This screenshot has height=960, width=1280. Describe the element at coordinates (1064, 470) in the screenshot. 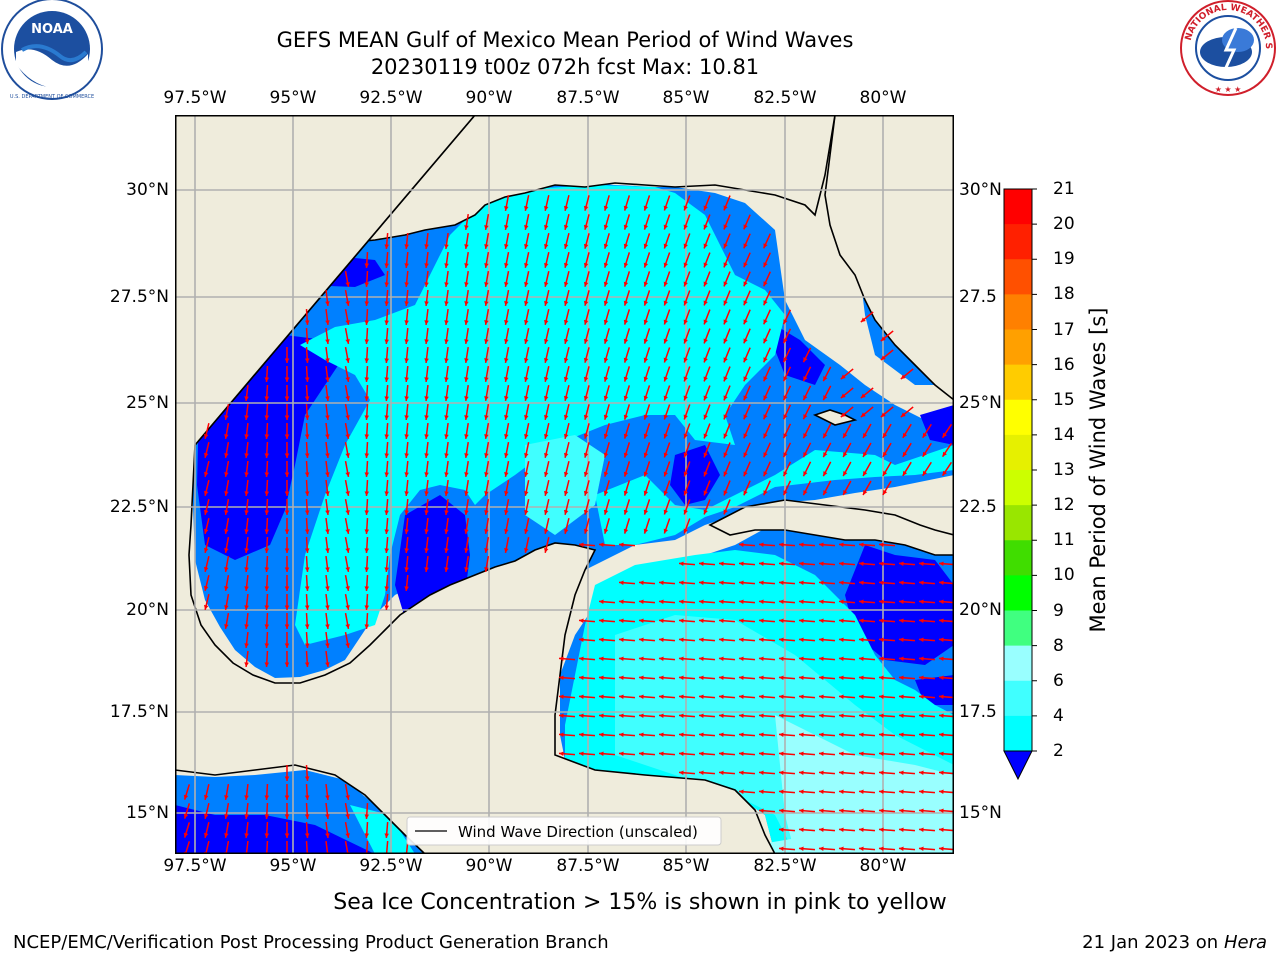

I see `colorbar-tick-label: 13` at that location.